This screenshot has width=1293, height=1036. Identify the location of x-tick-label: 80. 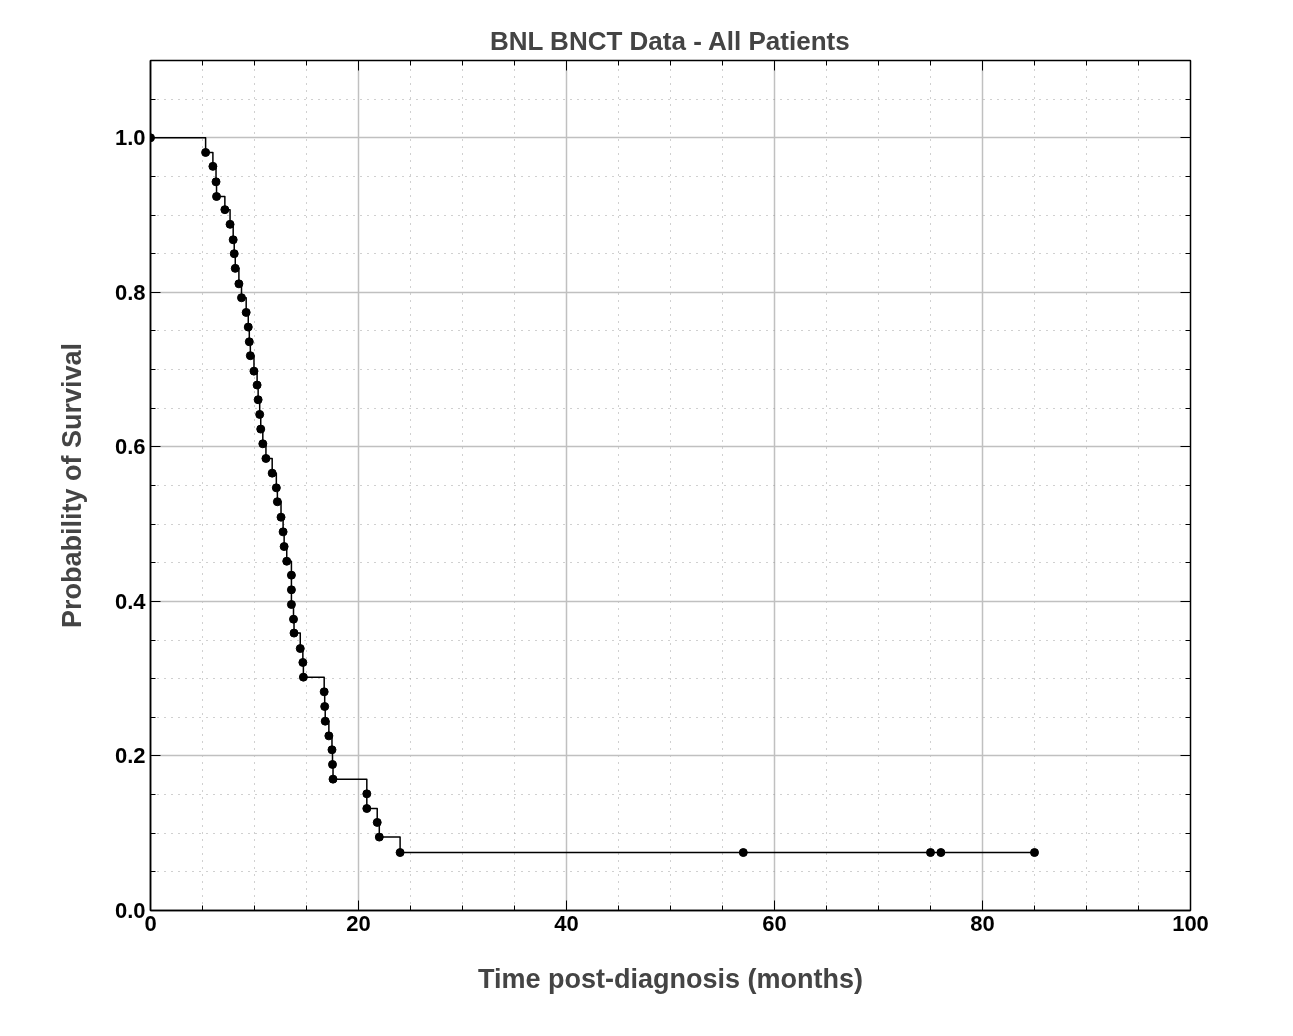
(982, 923).